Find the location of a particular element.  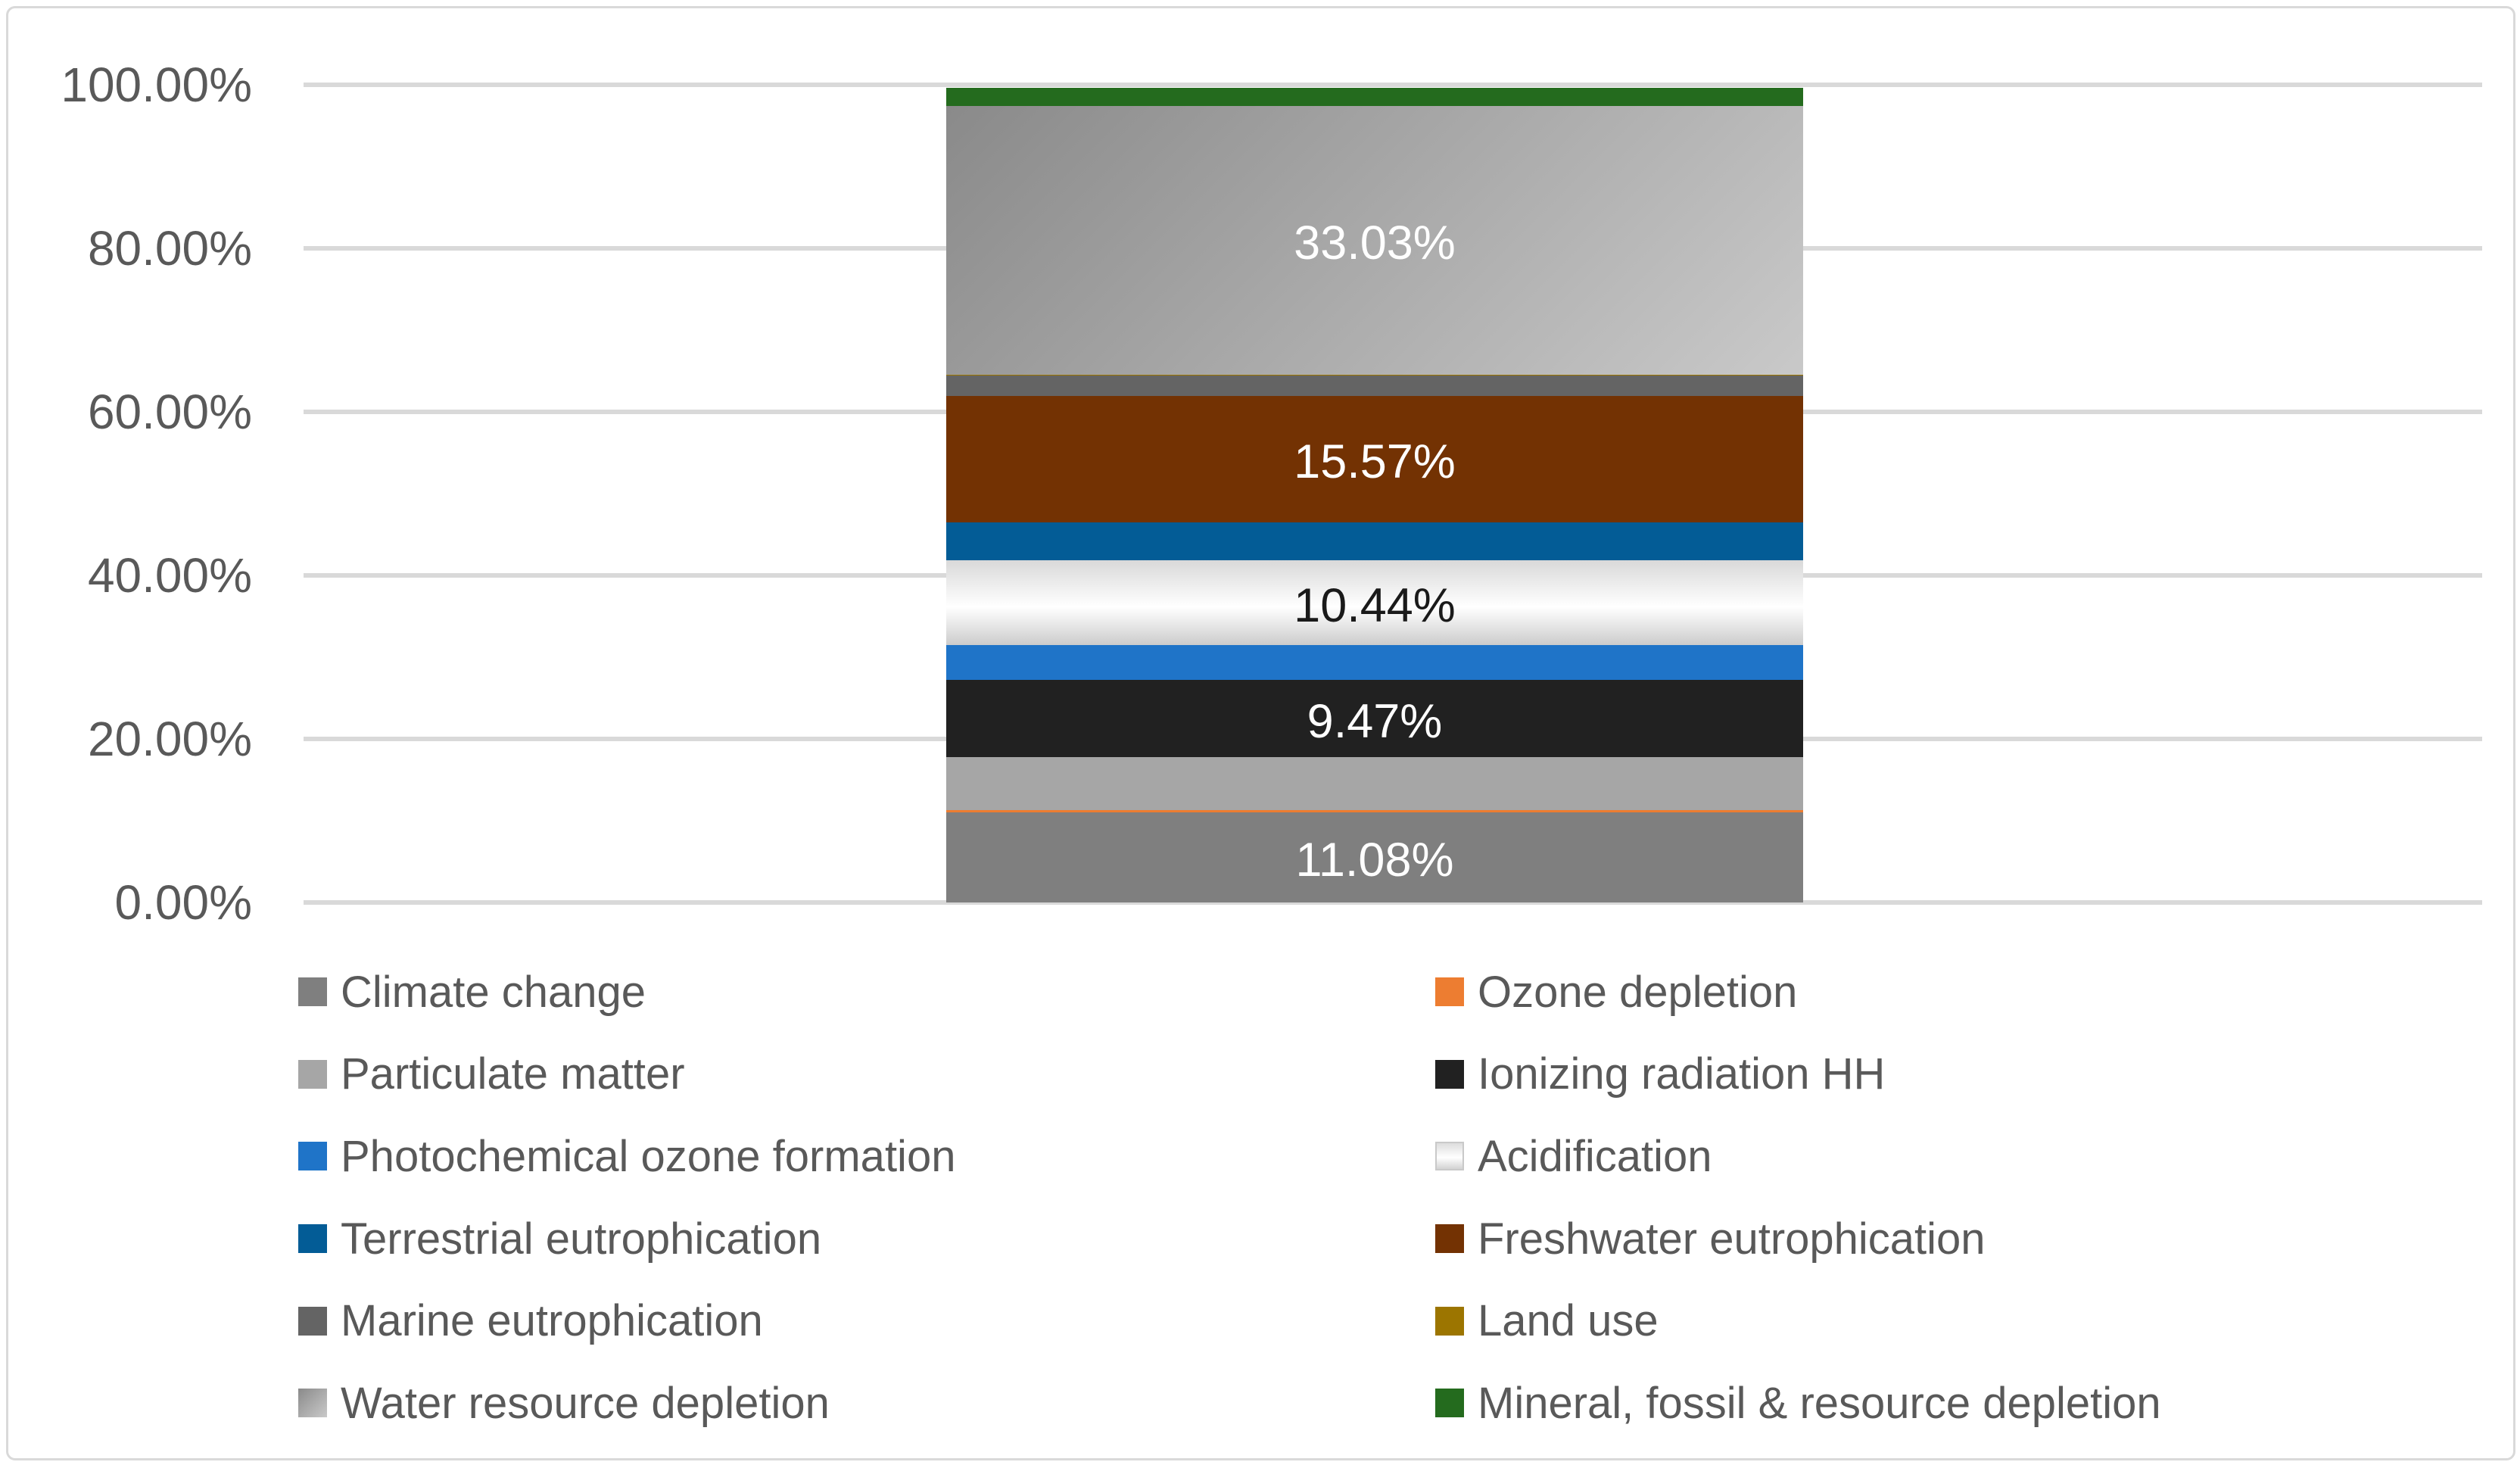

legend-item-particulate-matter: Particulate matter is located at coordinates (866, 1074).